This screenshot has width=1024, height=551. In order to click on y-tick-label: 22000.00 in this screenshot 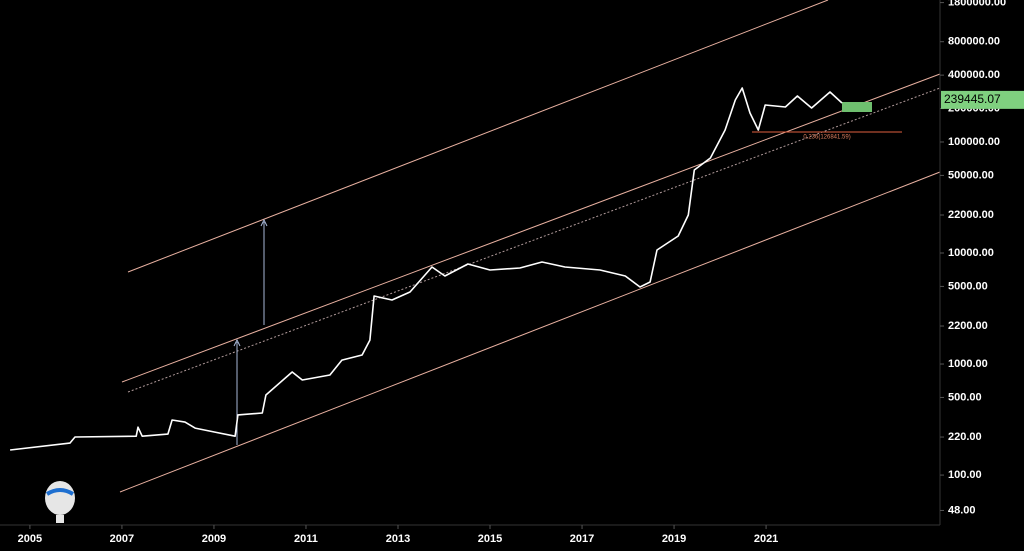, I will do `click(971, 215)`.